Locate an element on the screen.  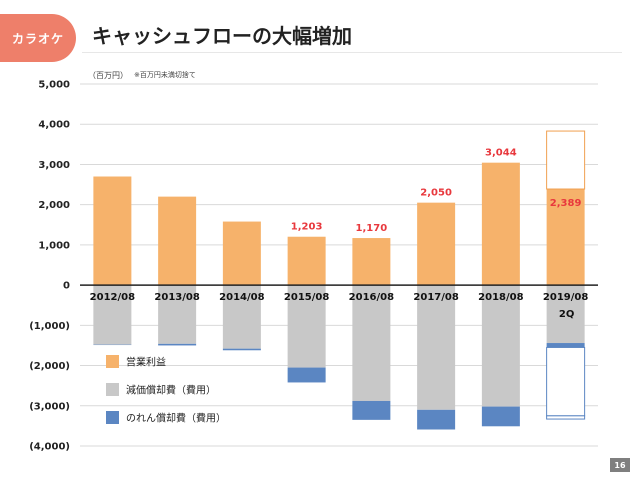
x-tick-label: 2018/08 is located at coordinates (500, 297).